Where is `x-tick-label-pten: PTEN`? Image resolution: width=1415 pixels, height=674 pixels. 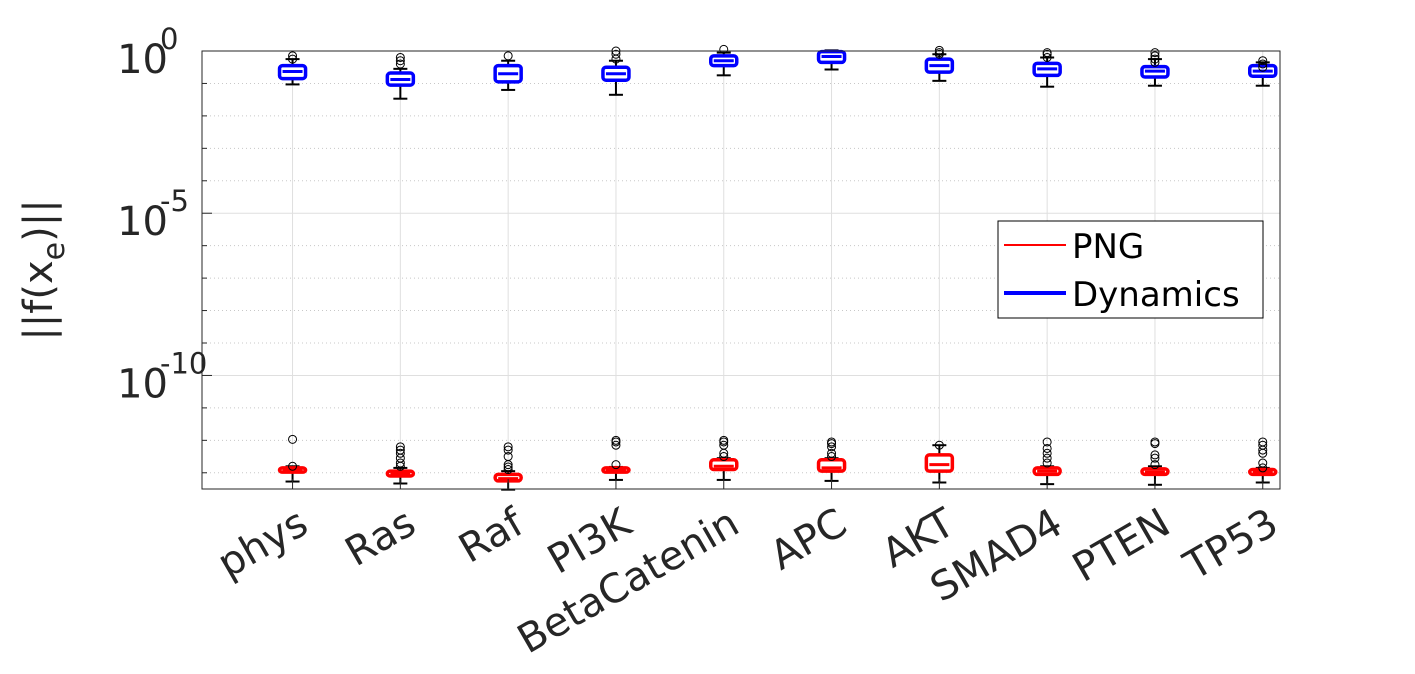
x-tick-label-pten: PTEN is located at coordinates (1121, 546).